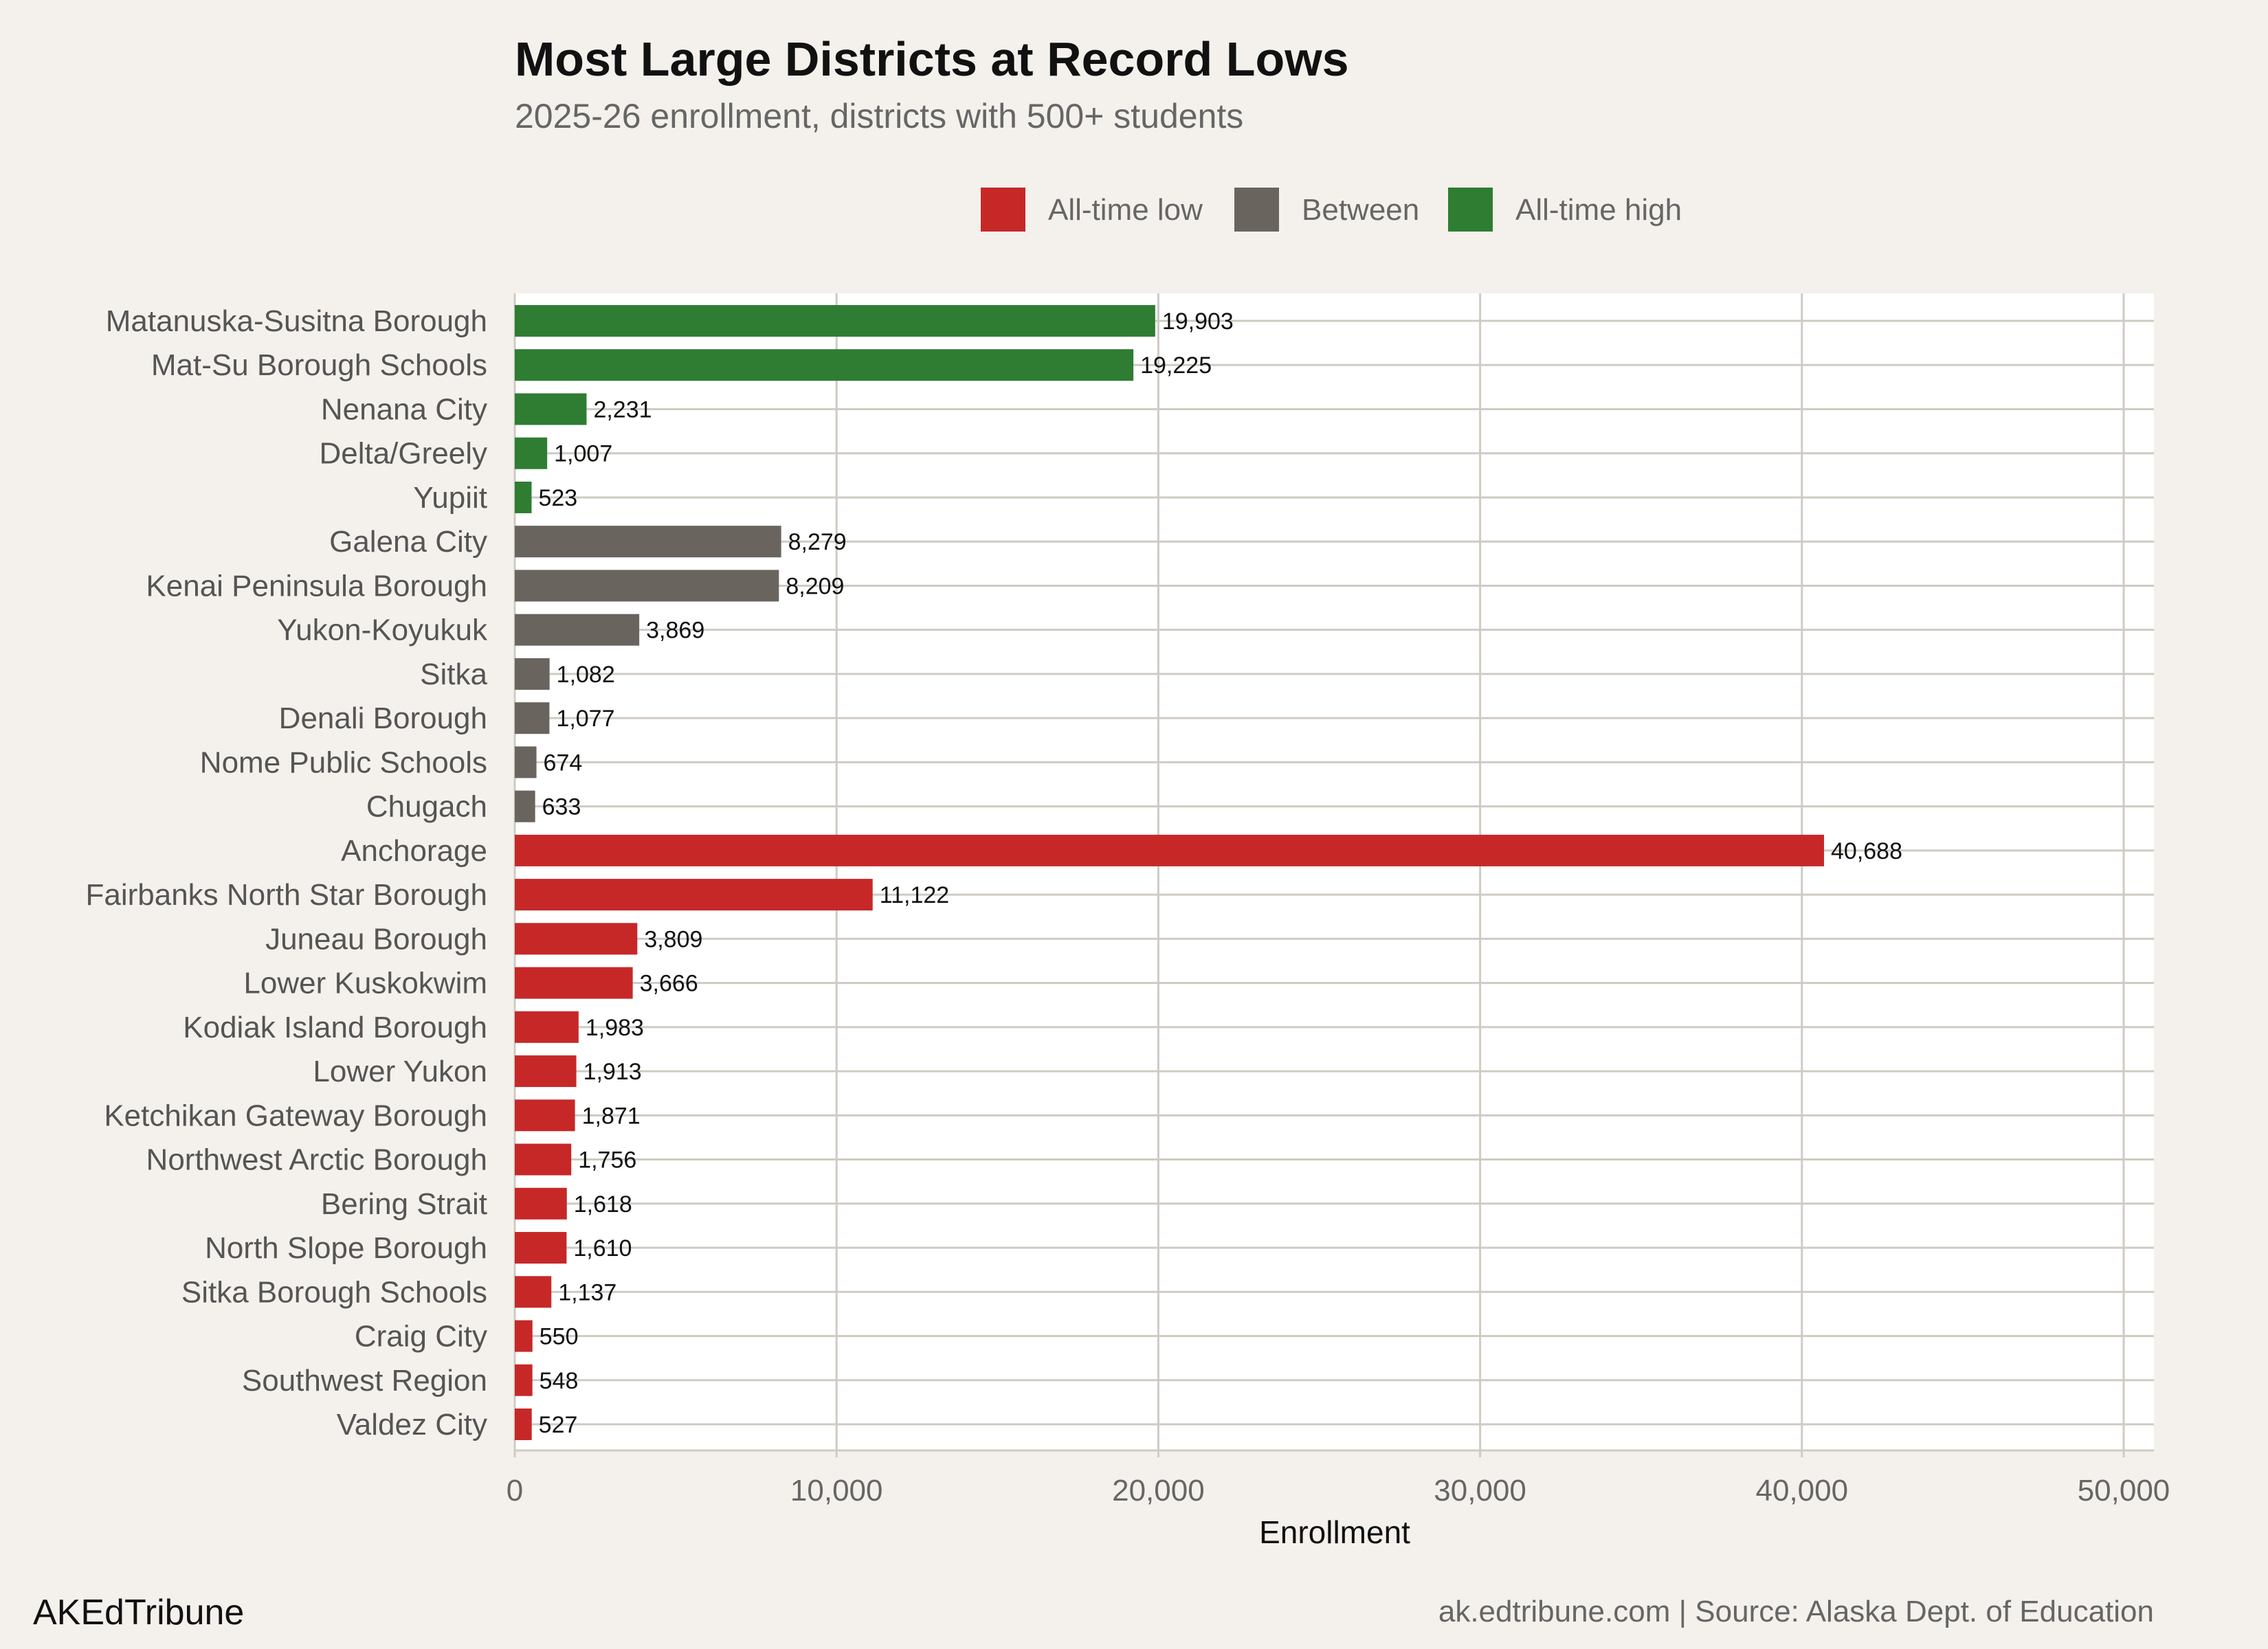 This screenshot has width=2268, height=1649. What do you see at coordinates (914, 895) in the screenshot?
I see `bar-value-label: 11,122` at bounding box center [914, 895].